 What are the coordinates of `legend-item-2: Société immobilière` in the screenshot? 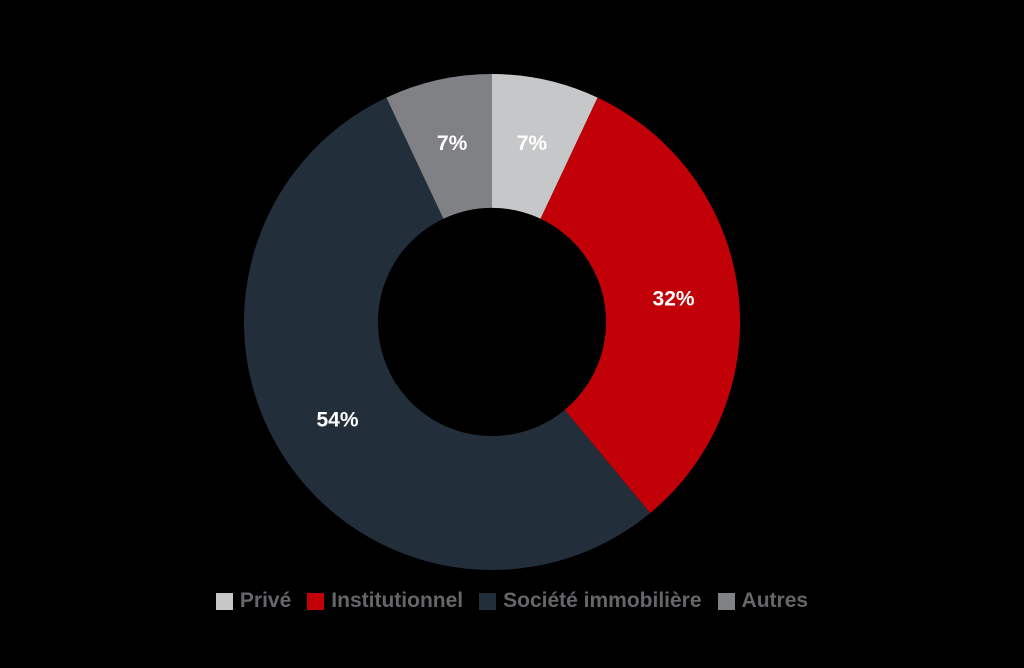 It's located at (590, 601).